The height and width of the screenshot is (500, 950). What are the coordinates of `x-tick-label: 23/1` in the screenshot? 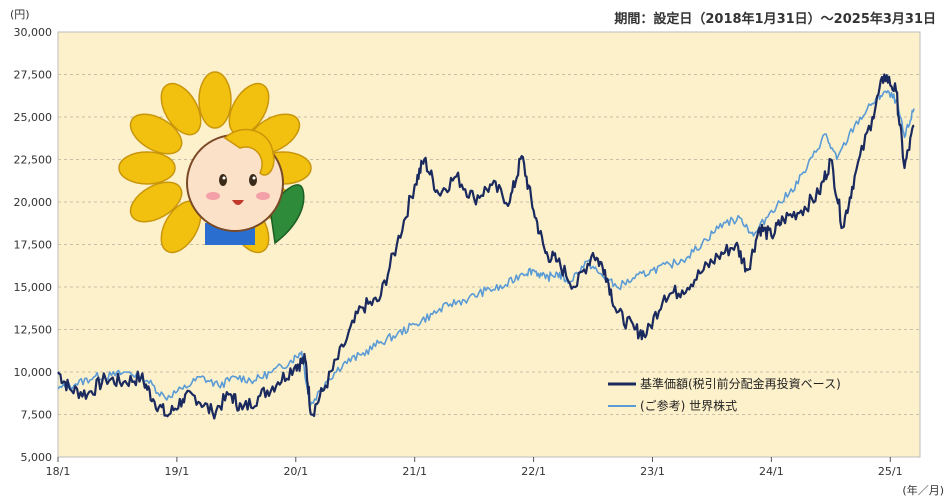 It's located at (652, 471).